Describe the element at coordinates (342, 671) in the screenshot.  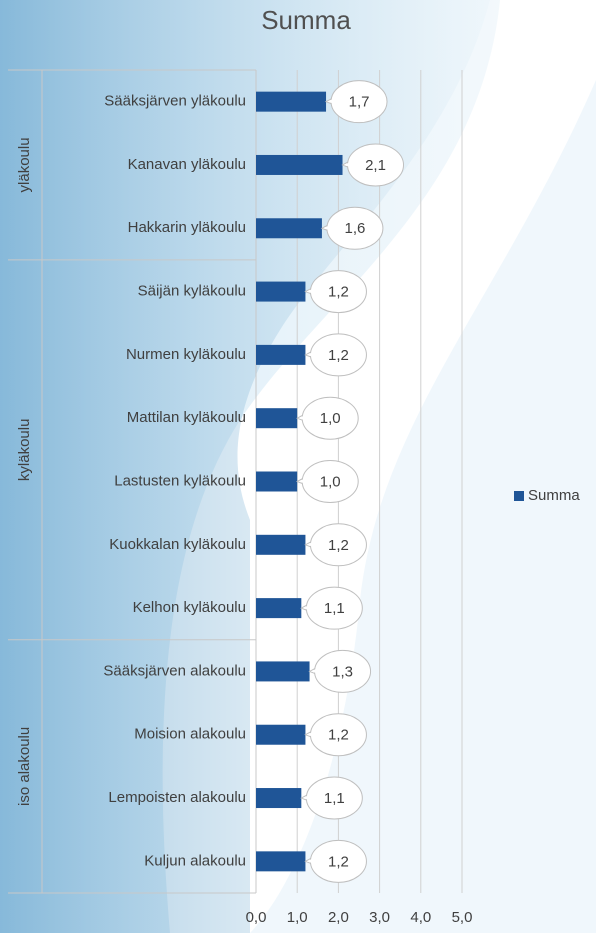
I see `data-label: 1,3` at that location.